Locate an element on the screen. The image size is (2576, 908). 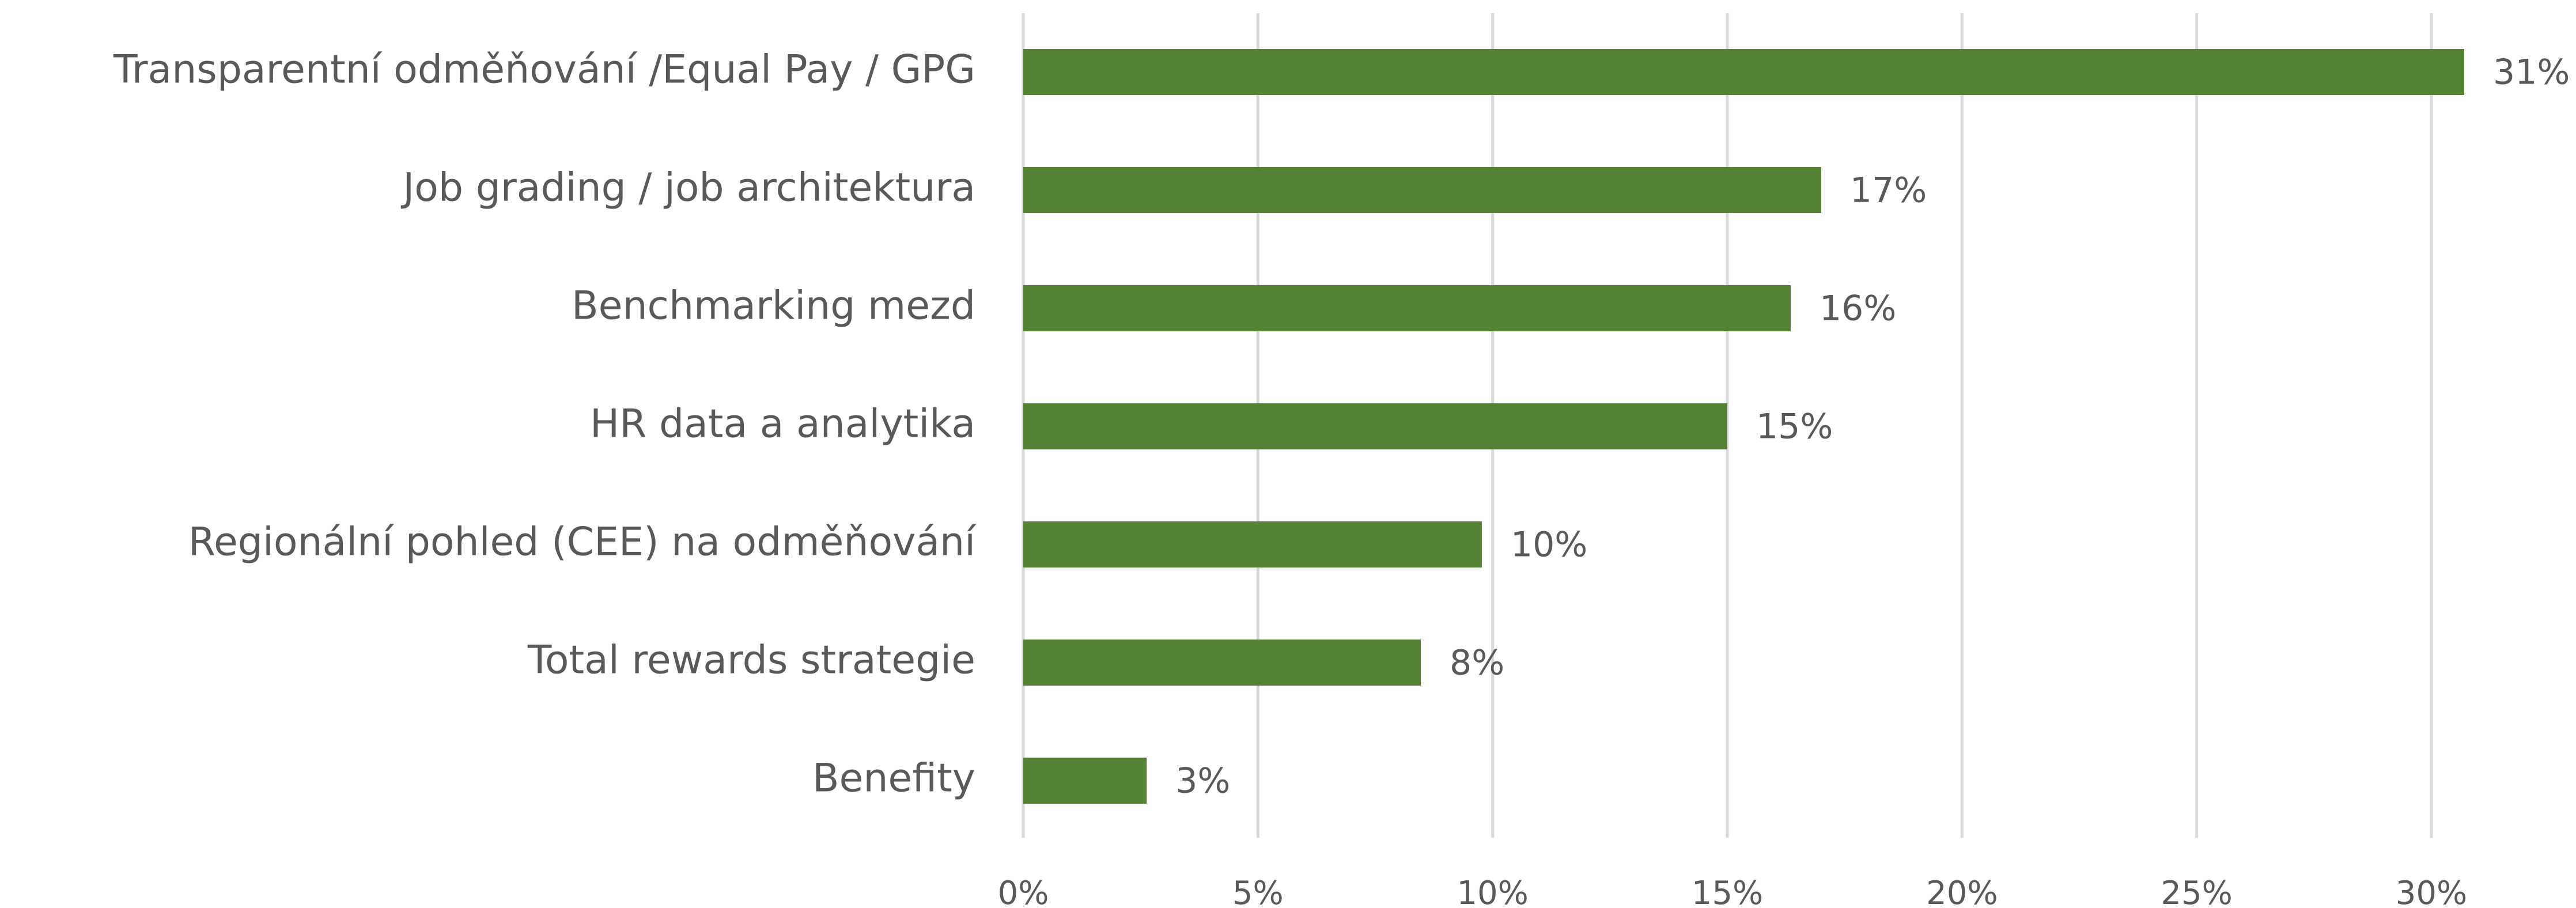
x-tick-label: 10% is located at coordinates (1492, 891).